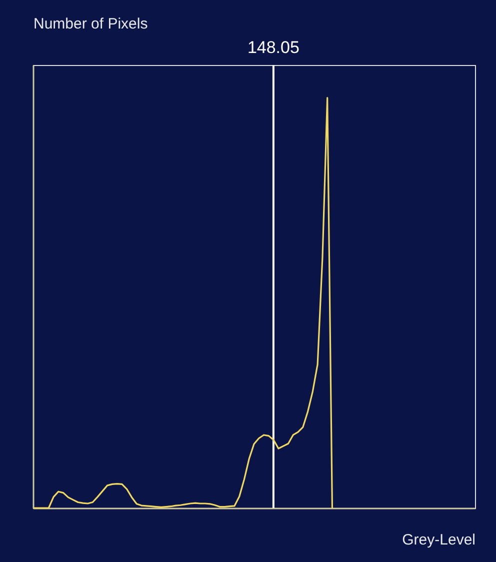 The width and height of the screenshot is (496, 562). I want to click on text: 148.05, so click(273, 47).